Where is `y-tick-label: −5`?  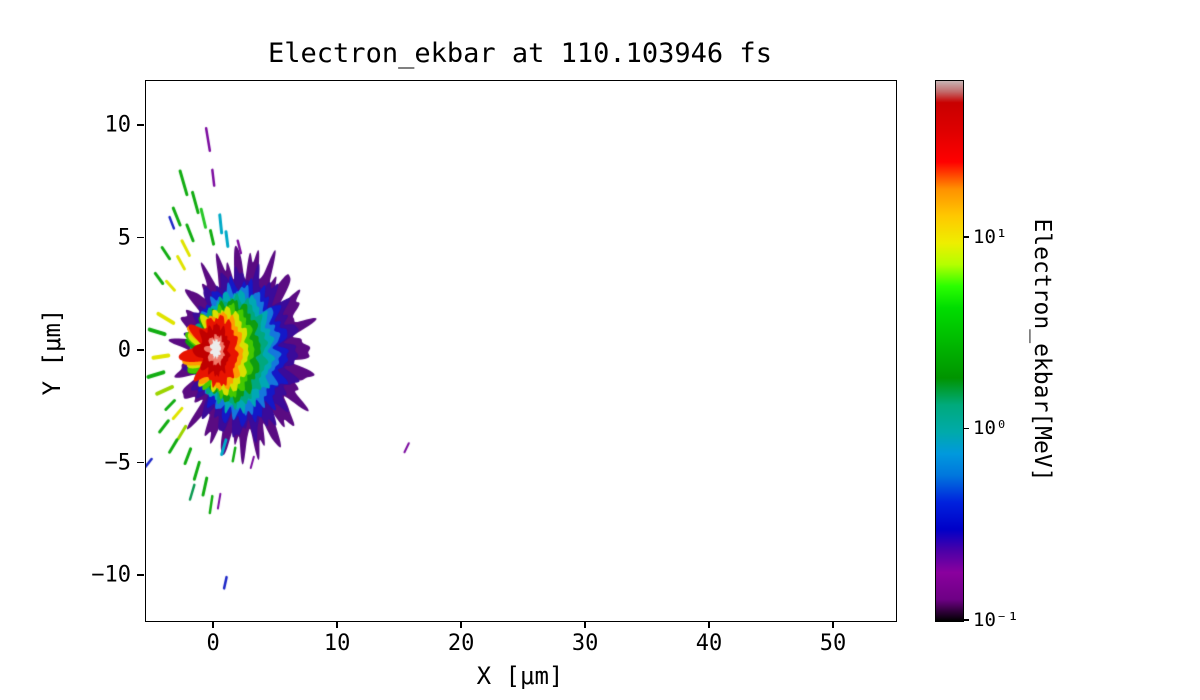
y-tick-label: −5 is located at coordinates (118, 462).